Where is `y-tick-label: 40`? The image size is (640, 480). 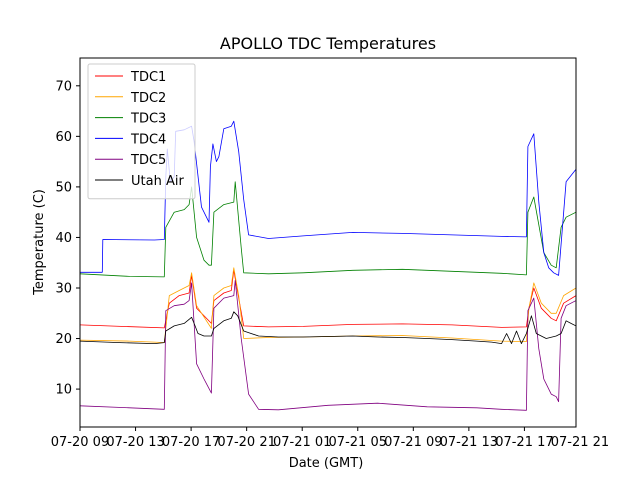
y-tick-label: 40 is located at coordinates (63, 238).